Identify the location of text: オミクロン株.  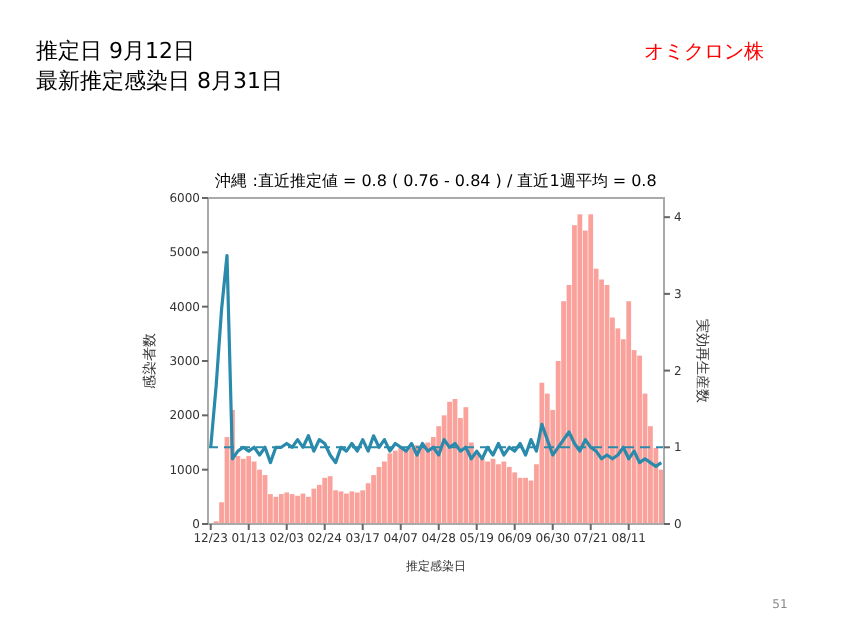
(704, 52).